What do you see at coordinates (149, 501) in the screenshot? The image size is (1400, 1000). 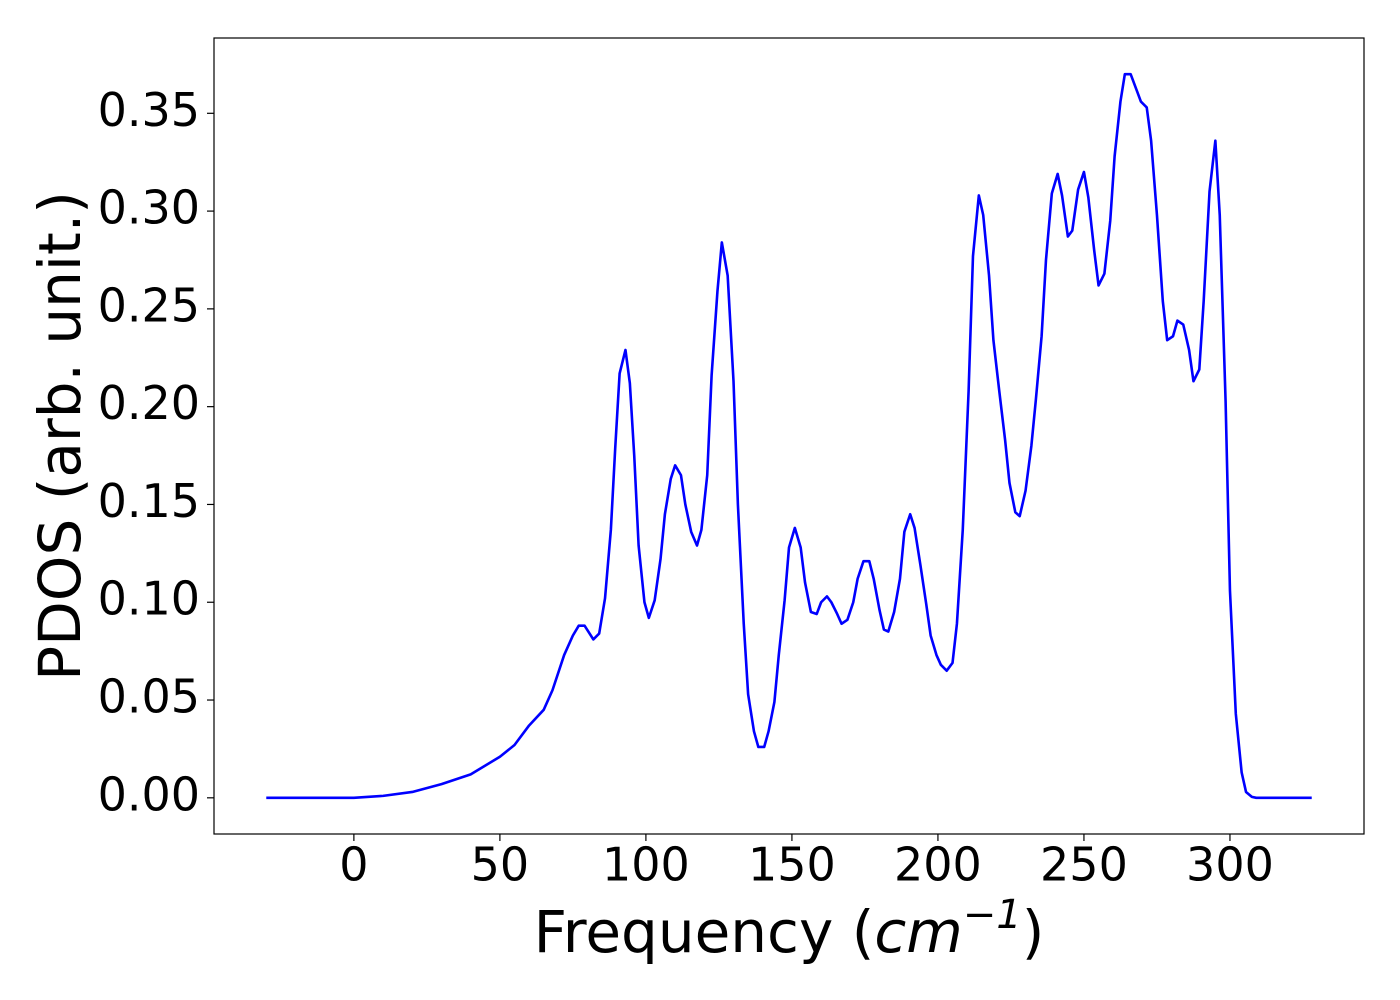 I see `y-tick-label: 0.15` at bounding box center [149, 501].